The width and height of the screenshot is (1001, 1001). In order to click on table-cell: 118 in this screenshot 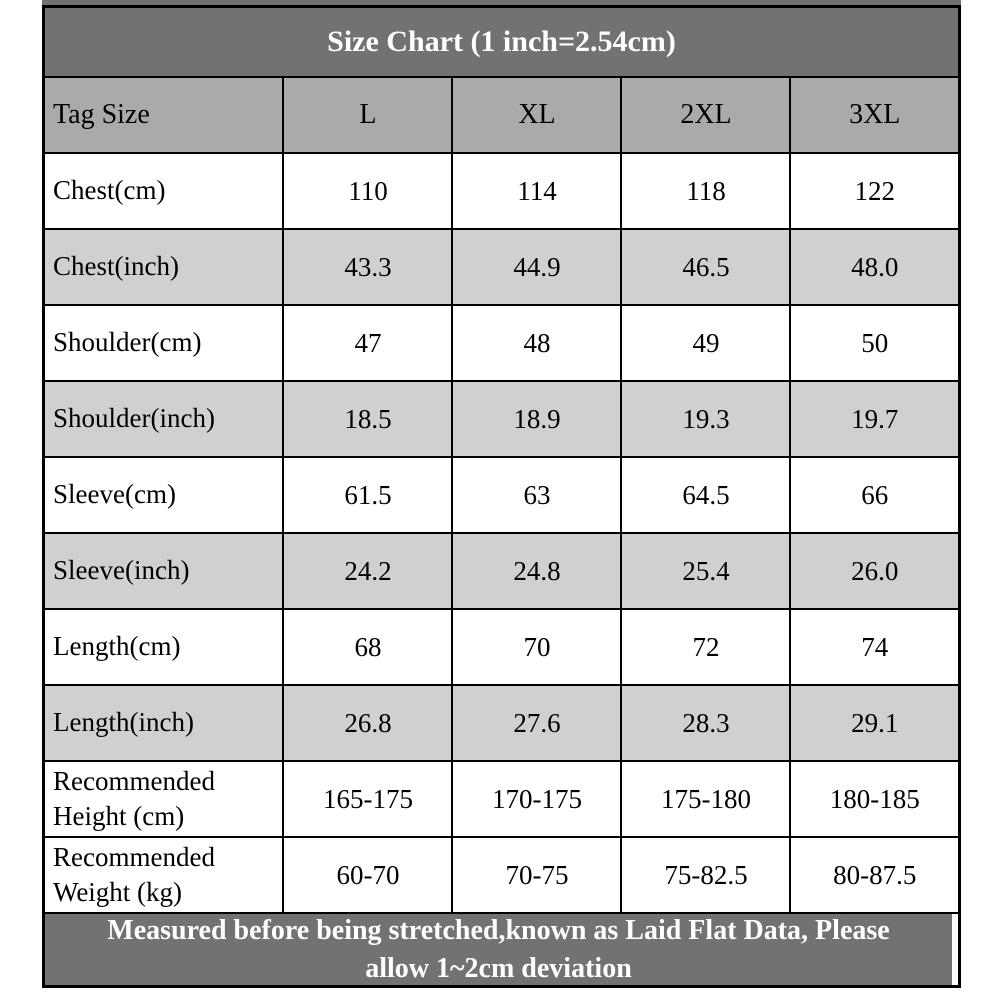, I will do `click(706, 191)`.